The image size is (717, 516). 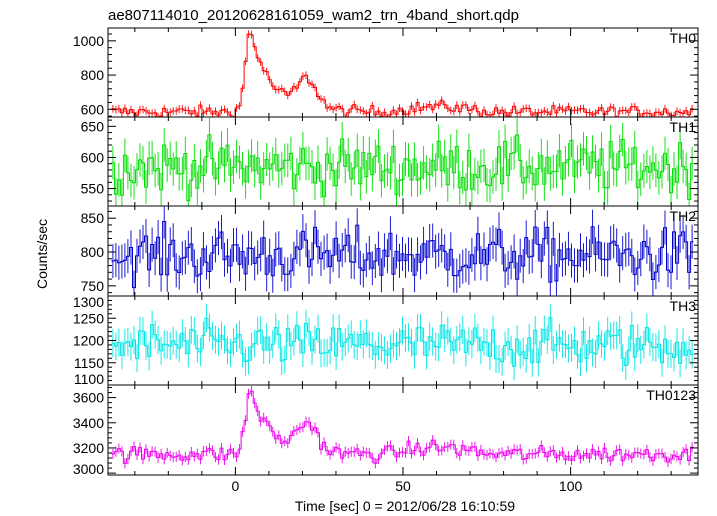 I want to click on y-tick-label: 650, so click(x=93, y=126).